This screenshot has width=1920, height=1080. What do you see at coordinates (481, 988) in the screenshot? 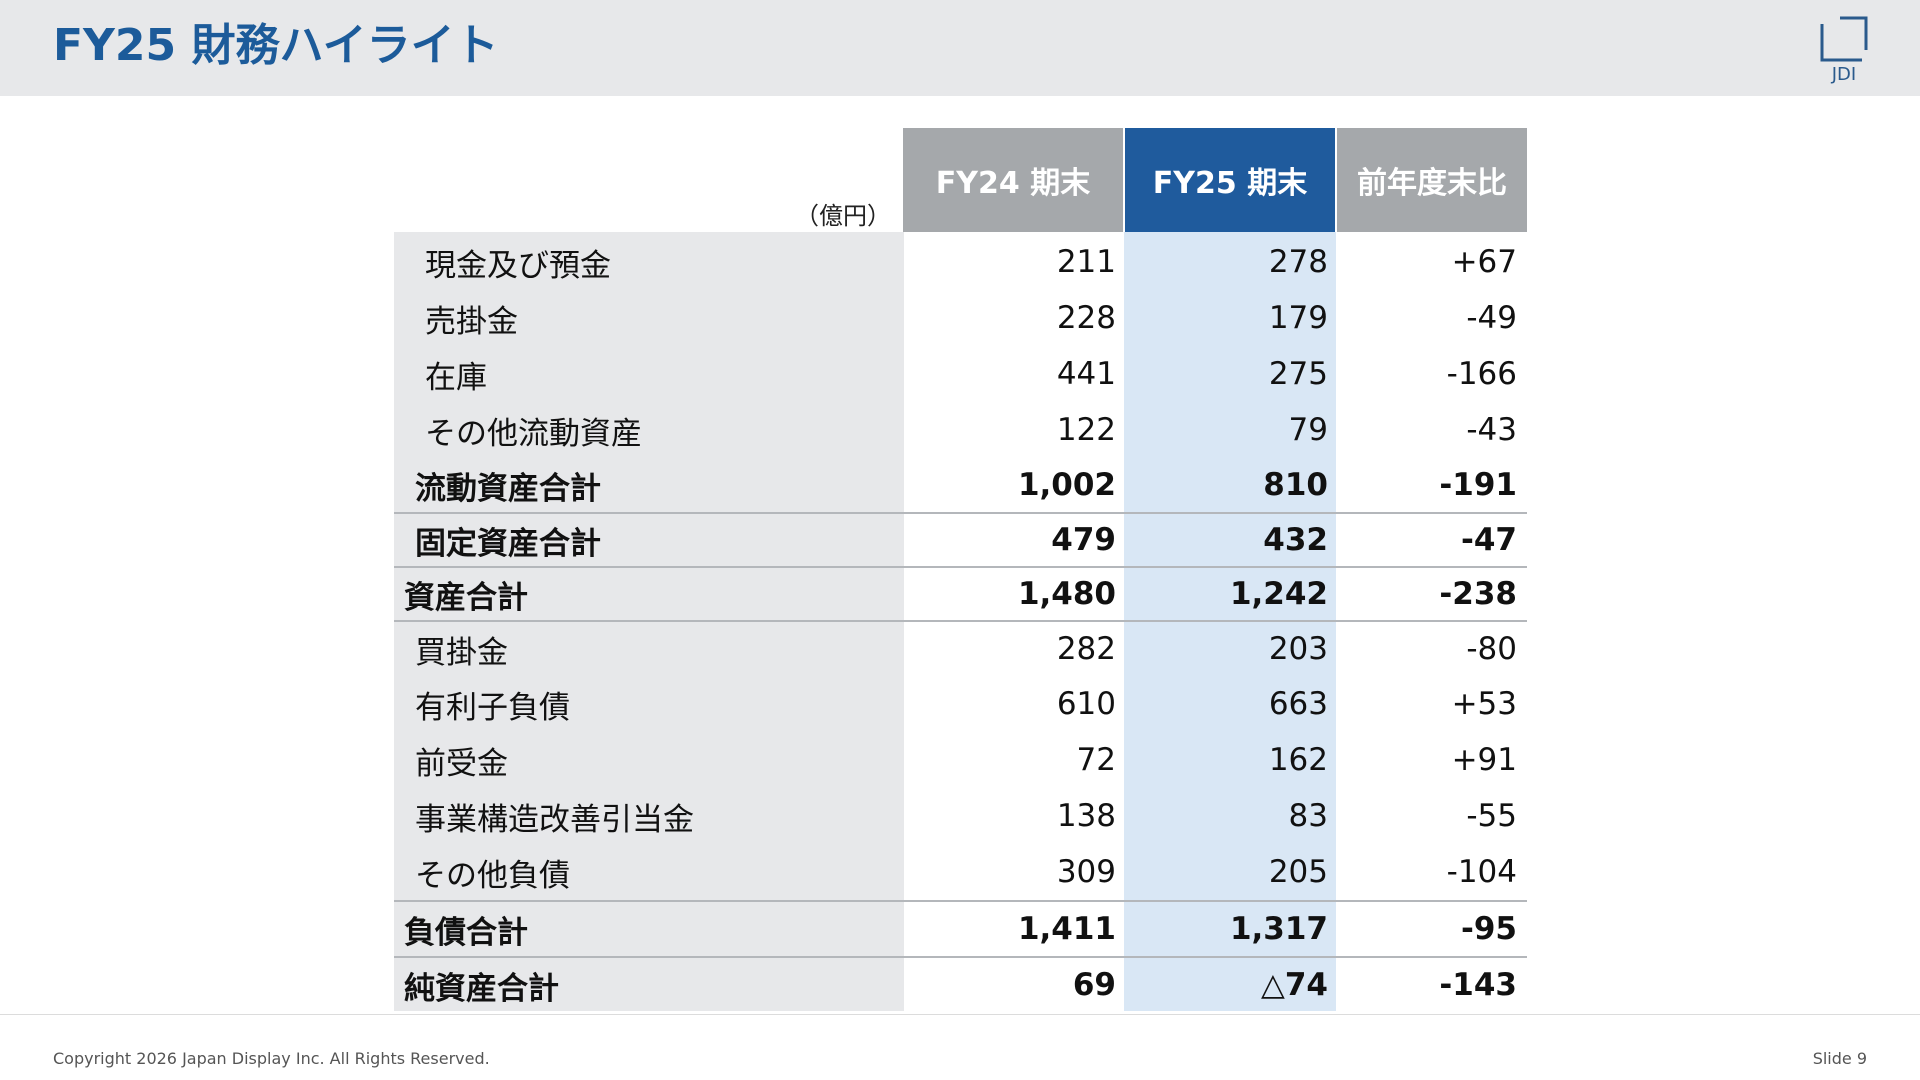
I see `row-label: 純資産合計` at bounding box center [481, 988].